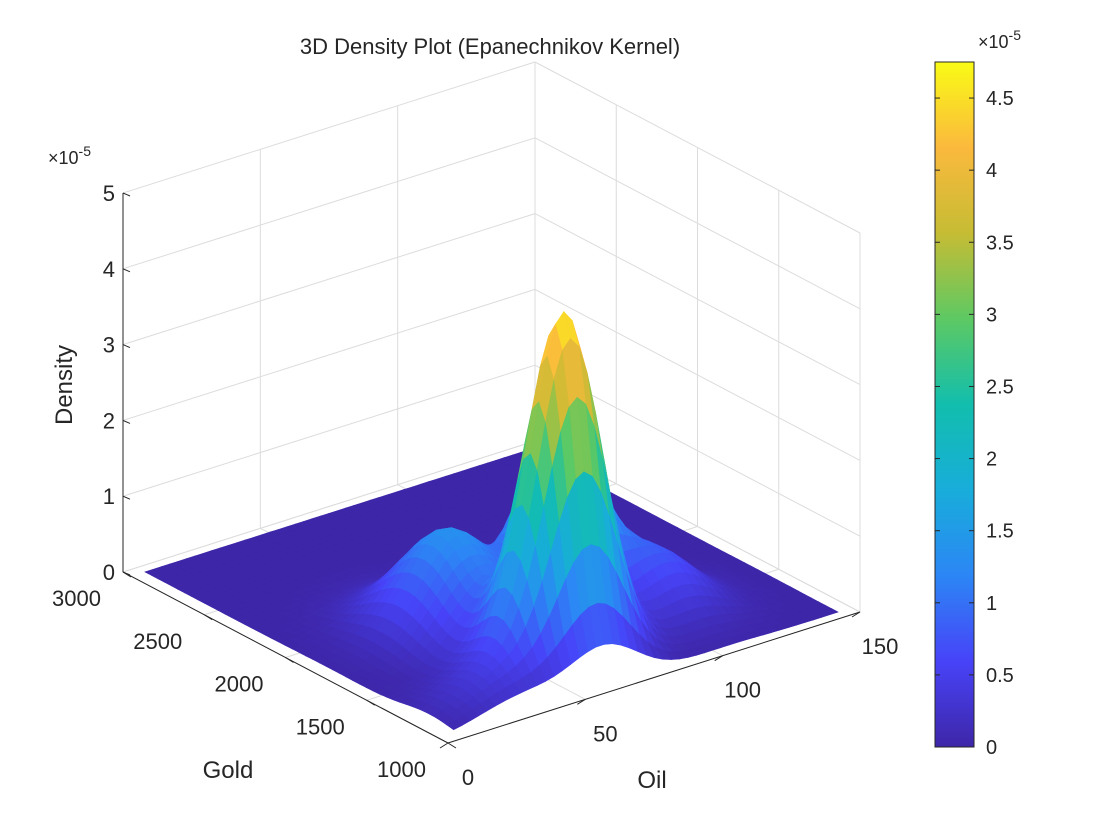 The image size is (1120, 840). I want to click on colorbar: 0 0.5 1 1.5 2 2.5 3 3.5 4 4.5 ×10⁻⁵, so click(977, 393).